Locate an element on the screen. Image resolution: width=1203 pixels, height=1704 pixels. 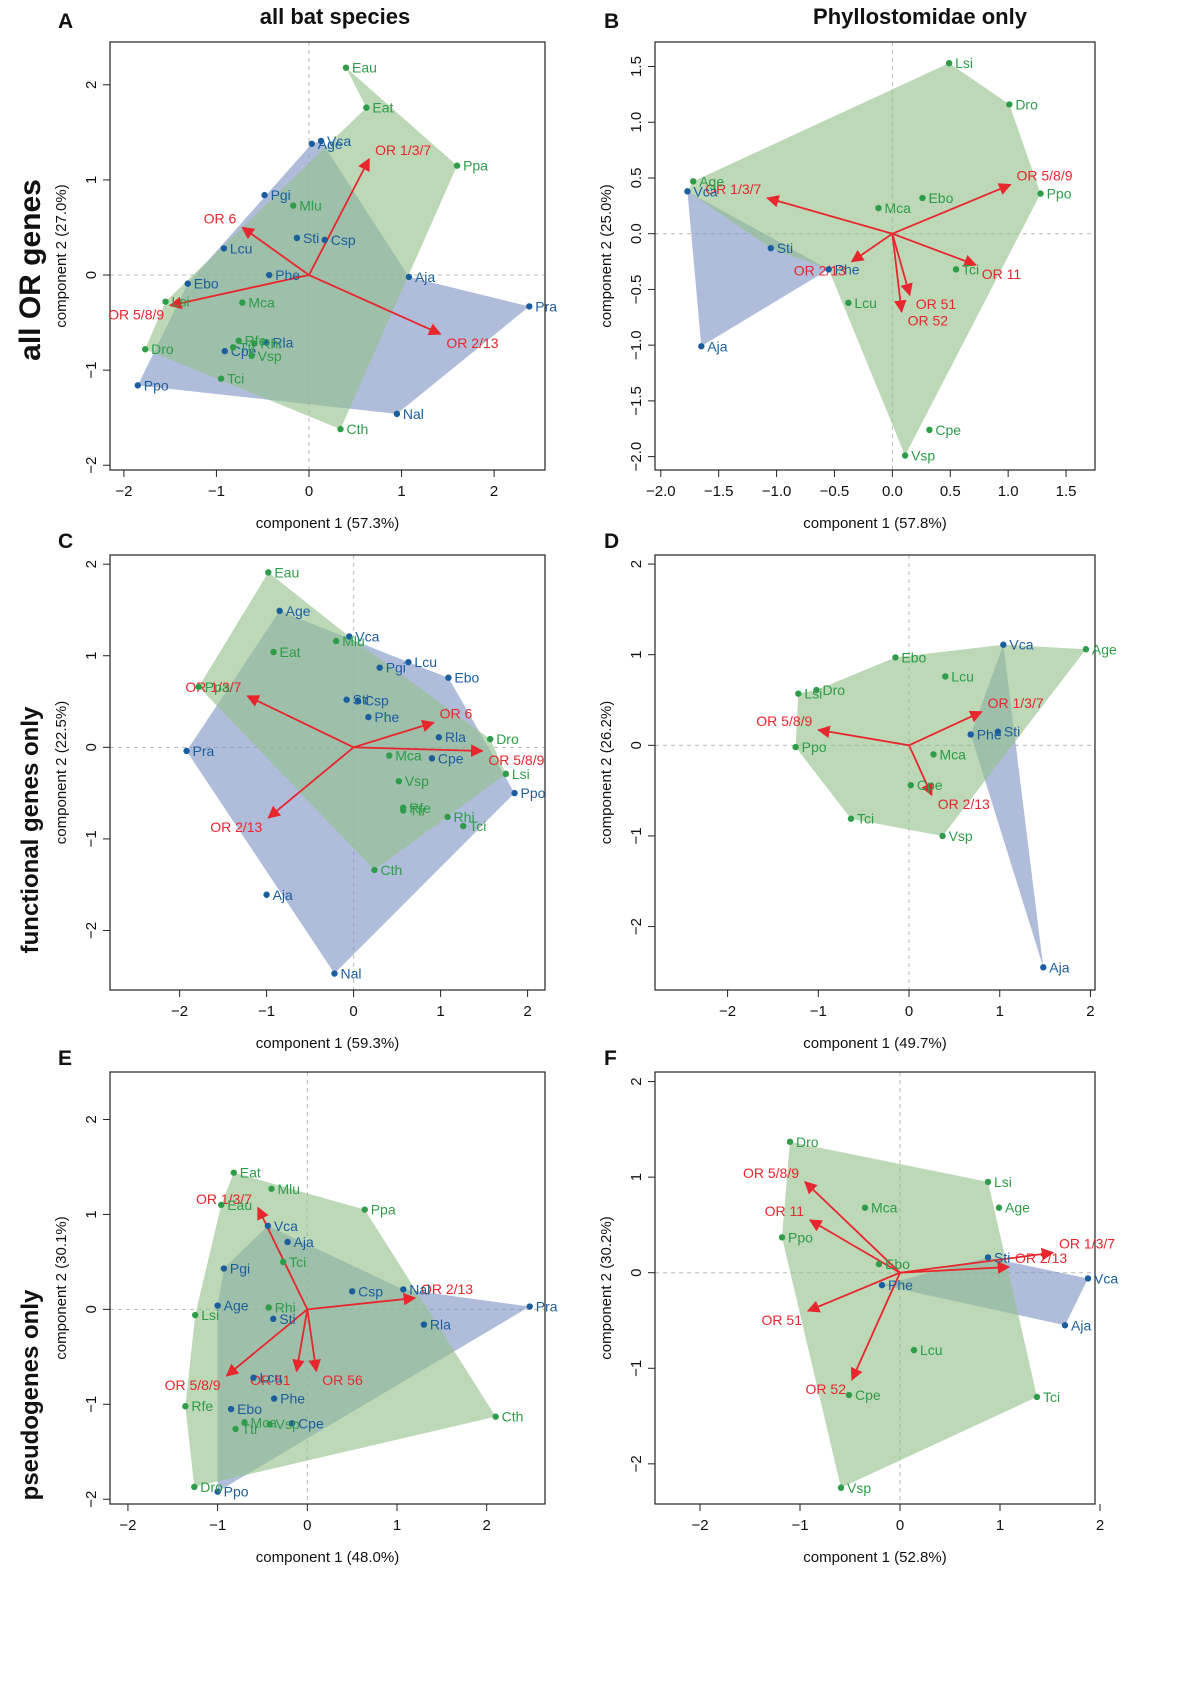
group-a-label: Phe is located at coordinates (847, 269).